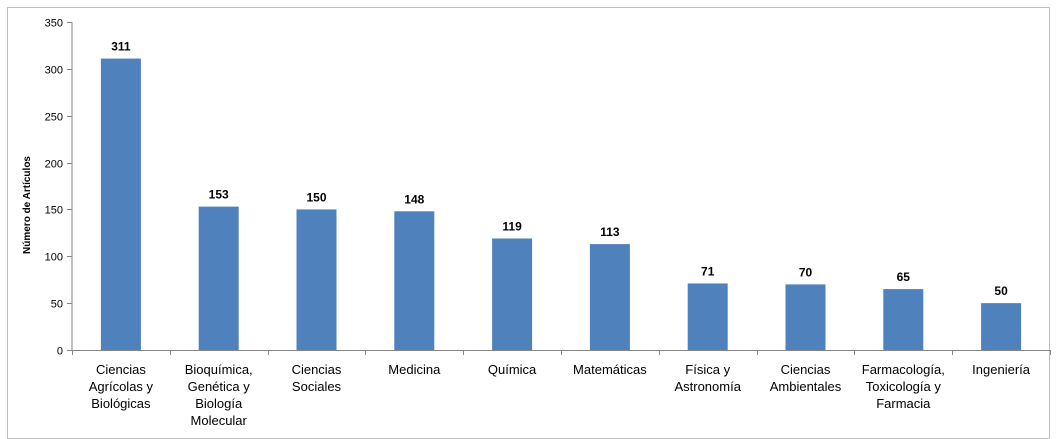 This screenshot has height=439, width=1058. What do you see at coordinates (60, 352) in the screenshot?
I see `y-tick-label: 0` at bounding box center [60, 352].